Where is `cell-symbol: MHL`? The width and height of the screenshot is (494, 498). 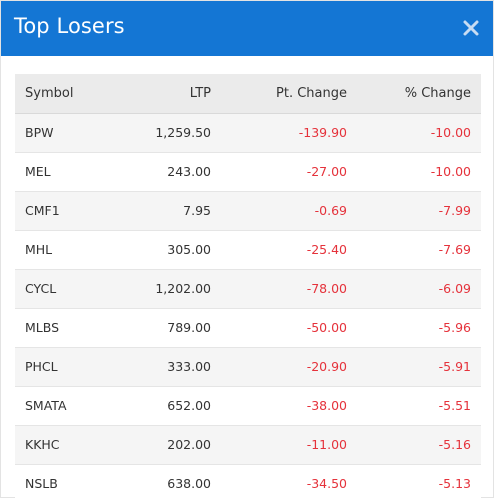
cell-symbol: MHL is located at coordinates (70, 250).